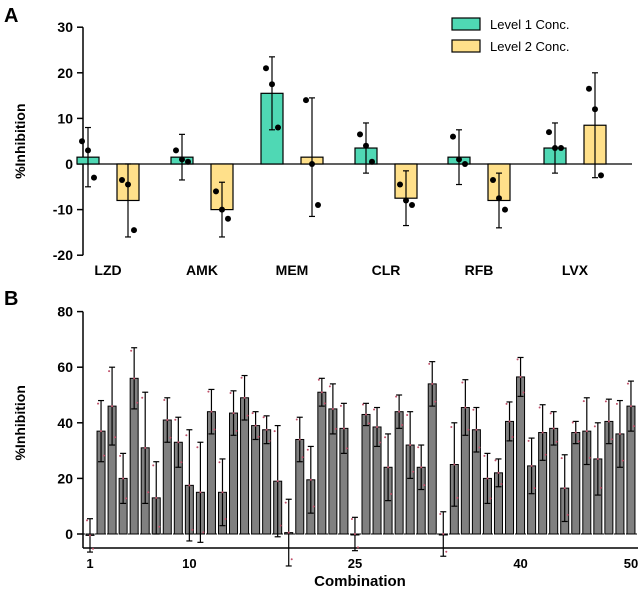 This screenshot has width=642, height=590. What do you see at coordinates (202, 270) in the screenshot?
I see `x-tick-label-a: AMK` at bounding box center [202, 270].